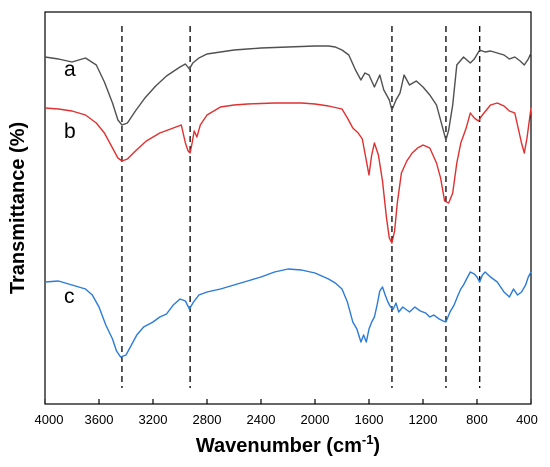  Describe the element at coordinates (261, 419) in the screenshot. I see `x-tick-label-2400: 2400` at that location.